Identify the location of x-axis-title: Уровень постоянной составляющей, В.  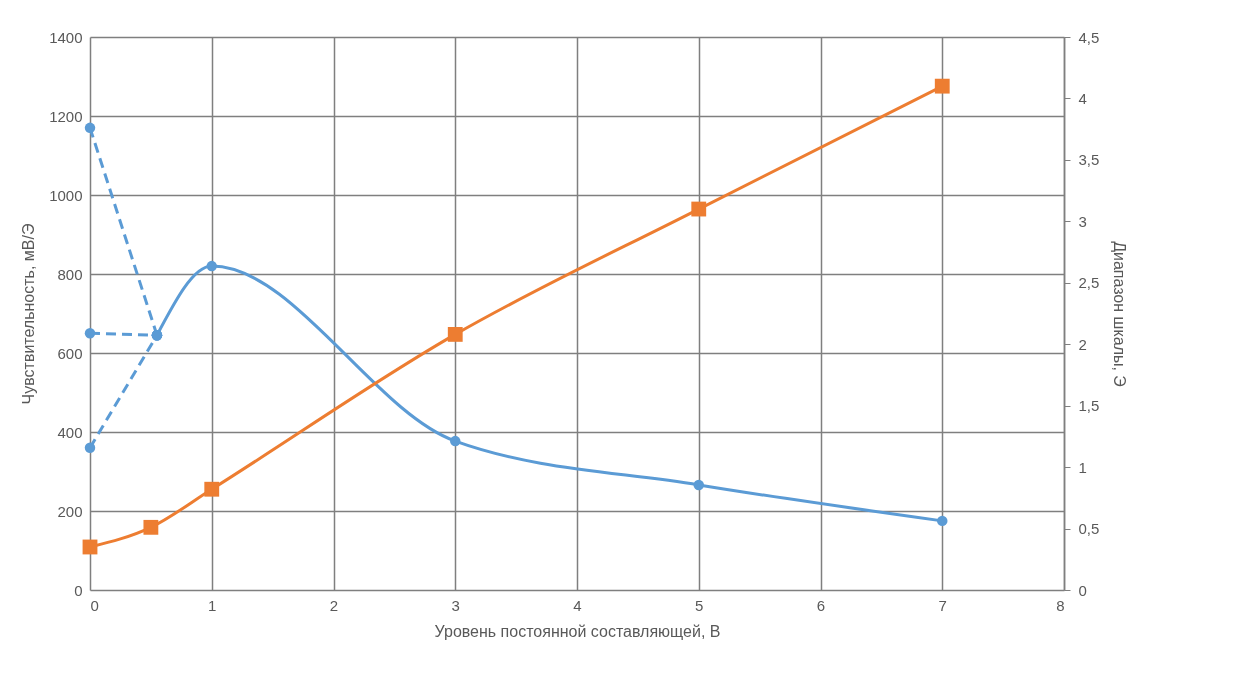
(577, 631).